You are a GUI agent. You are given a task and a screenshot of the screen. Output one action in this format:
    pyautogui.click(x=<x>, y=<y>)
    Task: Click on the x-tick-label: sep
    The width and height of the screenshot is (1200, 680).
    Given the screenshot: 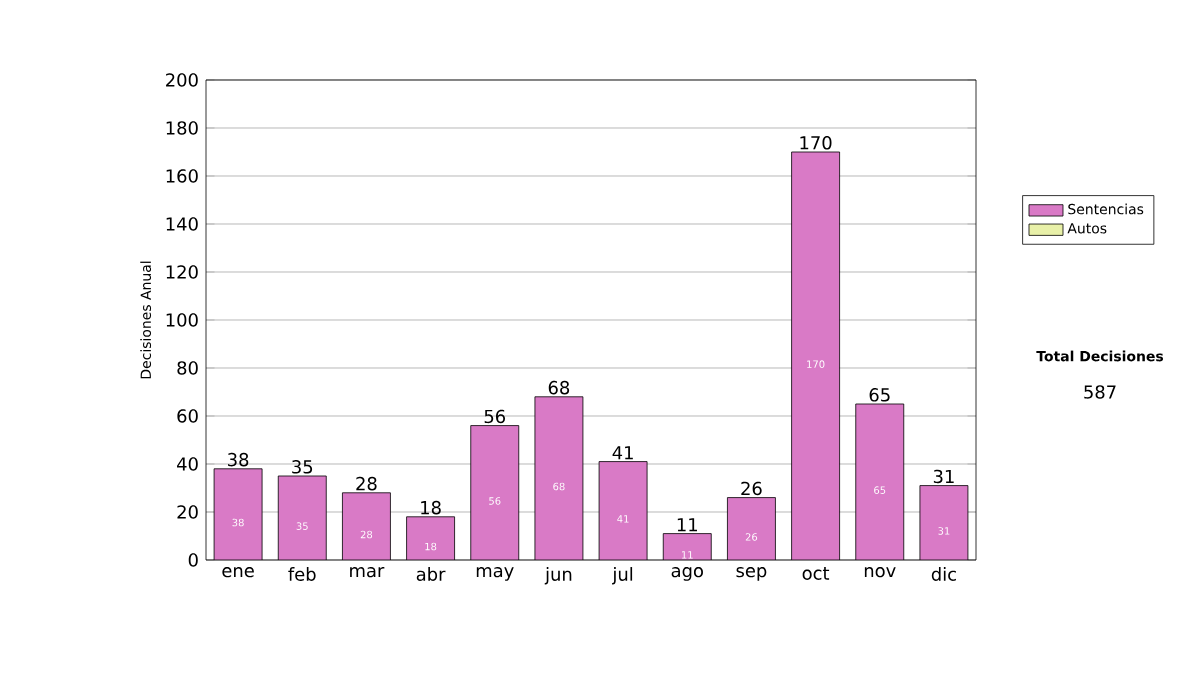 What is the action you would take?
    pyautogui.click(x=751, y=574)
    